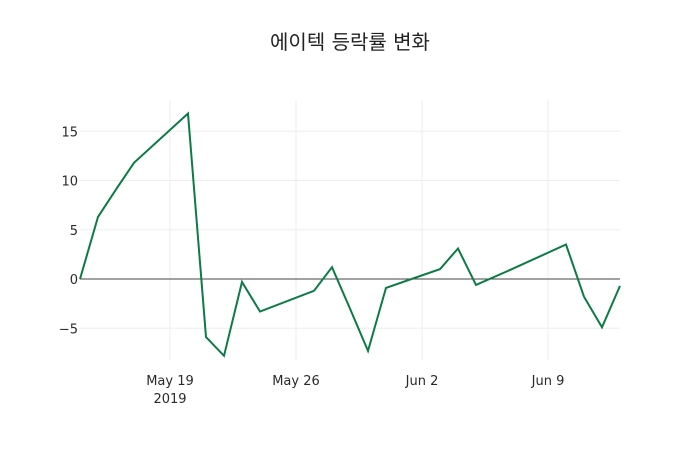  I want to click on x-axis: May 19 2019 May 26 Jun 2 Jun 9, so click(355, 390).